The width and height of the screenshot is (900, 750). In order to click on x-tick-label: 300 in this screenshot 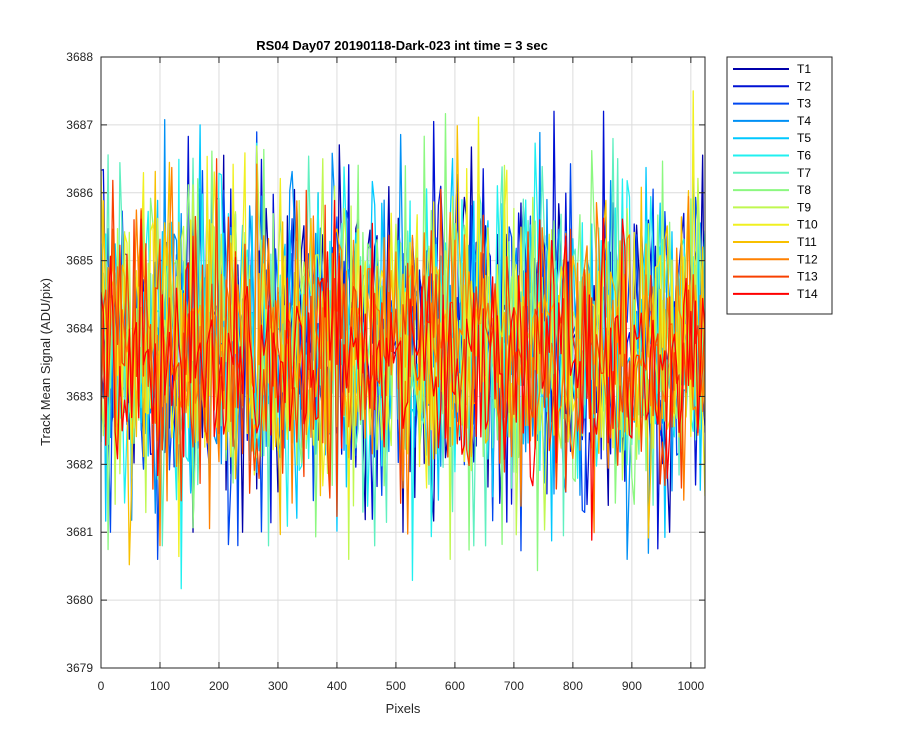, I will do `click(278, 686)`.